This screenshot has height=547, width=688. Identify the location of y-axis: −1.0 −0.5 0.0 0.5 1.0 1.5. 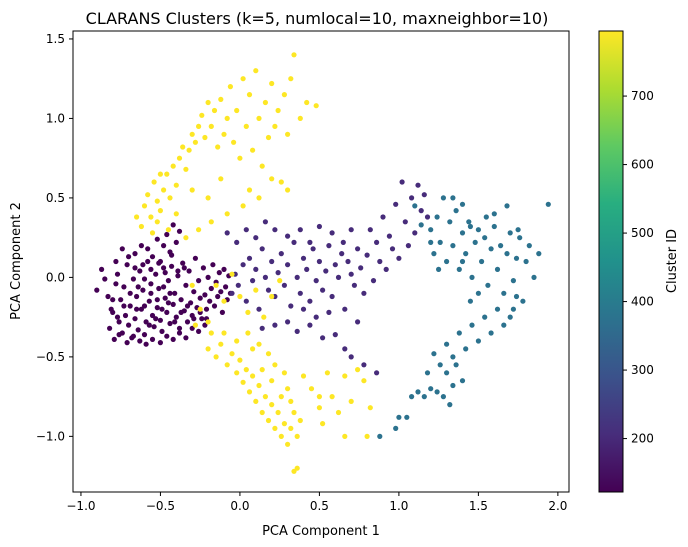
(54, 237).